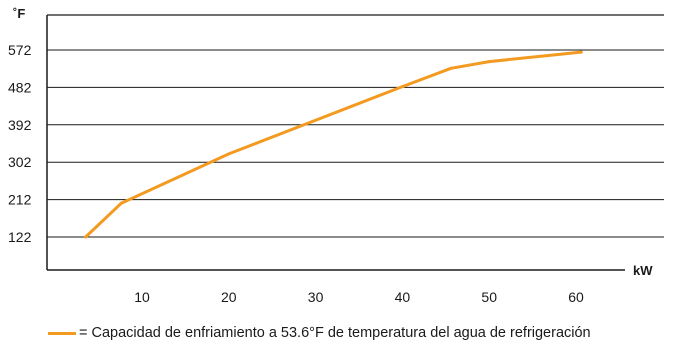  Describe the element at coordinates (643, 270) in the screenshot. I see `x-axis-unit-label: kW` at that location.